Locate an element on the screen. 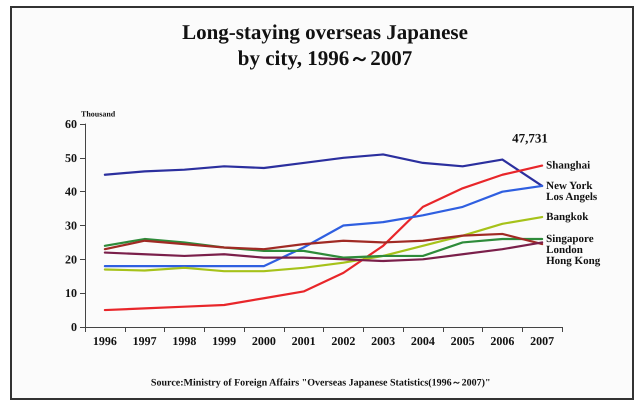 The image size is (642, 405). x-tick-label: 2004 is located at coordinates (422, 341).